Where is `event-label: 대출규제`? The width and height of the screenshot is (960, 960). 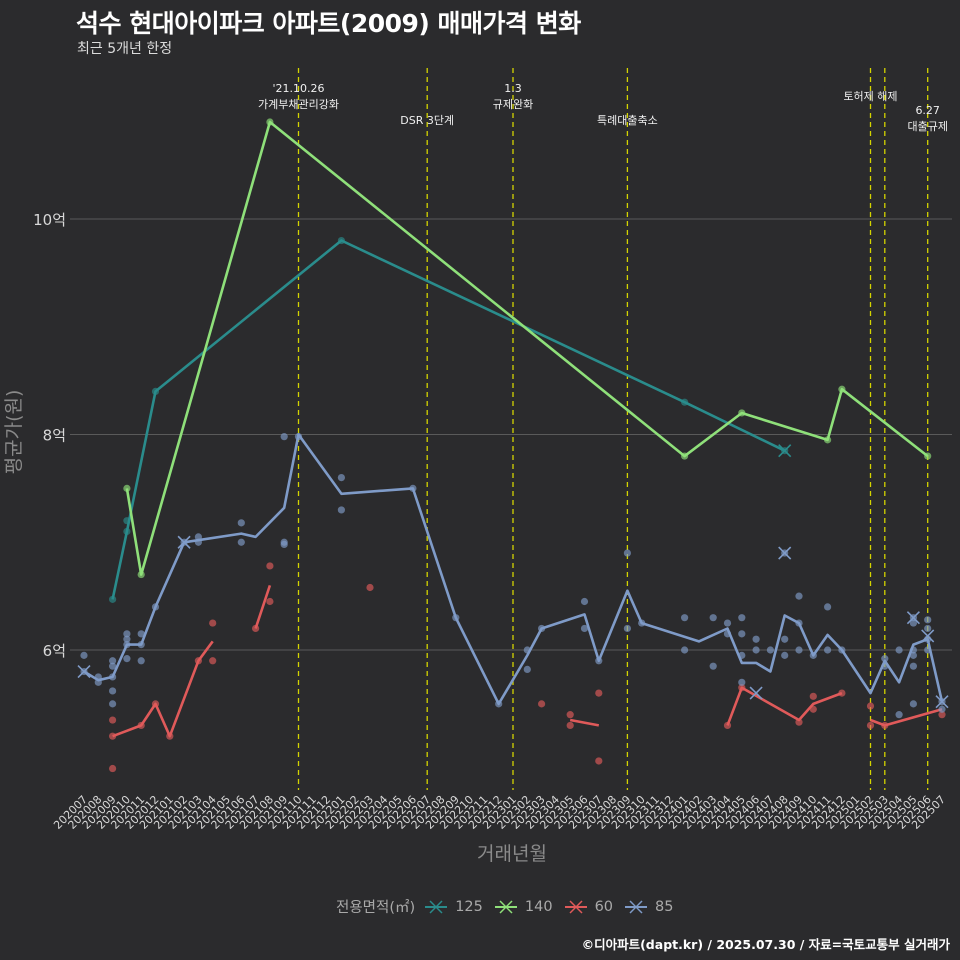 event-label: 대출규제 is located at coordinates (927, 126).